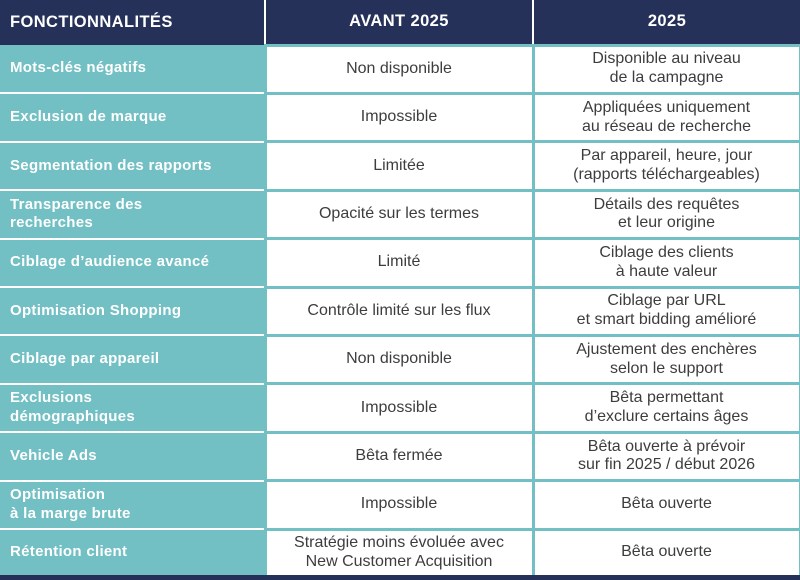 The image size is (800, 580). Describe the element at coordinates (132, 457) in the screenshot. I see `feature-cell: Vehicle Ads` at that location.